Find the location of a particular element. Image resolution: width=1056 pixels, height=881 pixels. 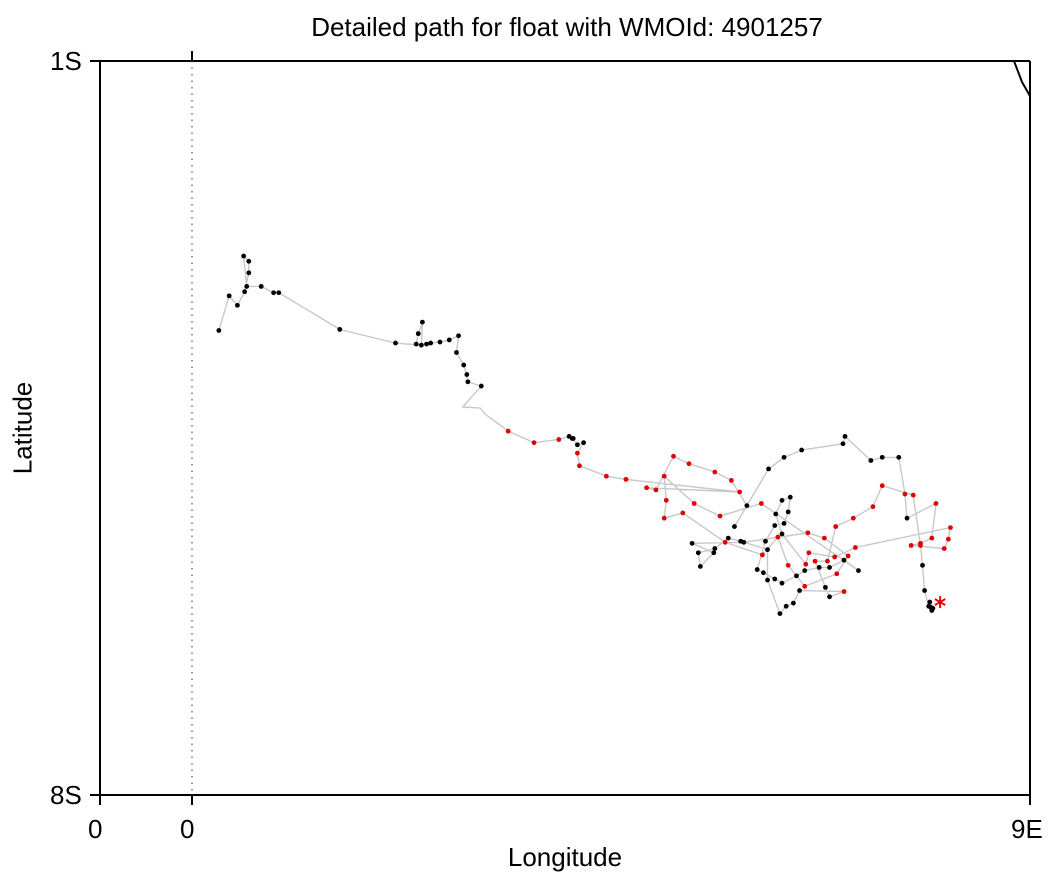

recent-positions is located at coordinates (729, 511).